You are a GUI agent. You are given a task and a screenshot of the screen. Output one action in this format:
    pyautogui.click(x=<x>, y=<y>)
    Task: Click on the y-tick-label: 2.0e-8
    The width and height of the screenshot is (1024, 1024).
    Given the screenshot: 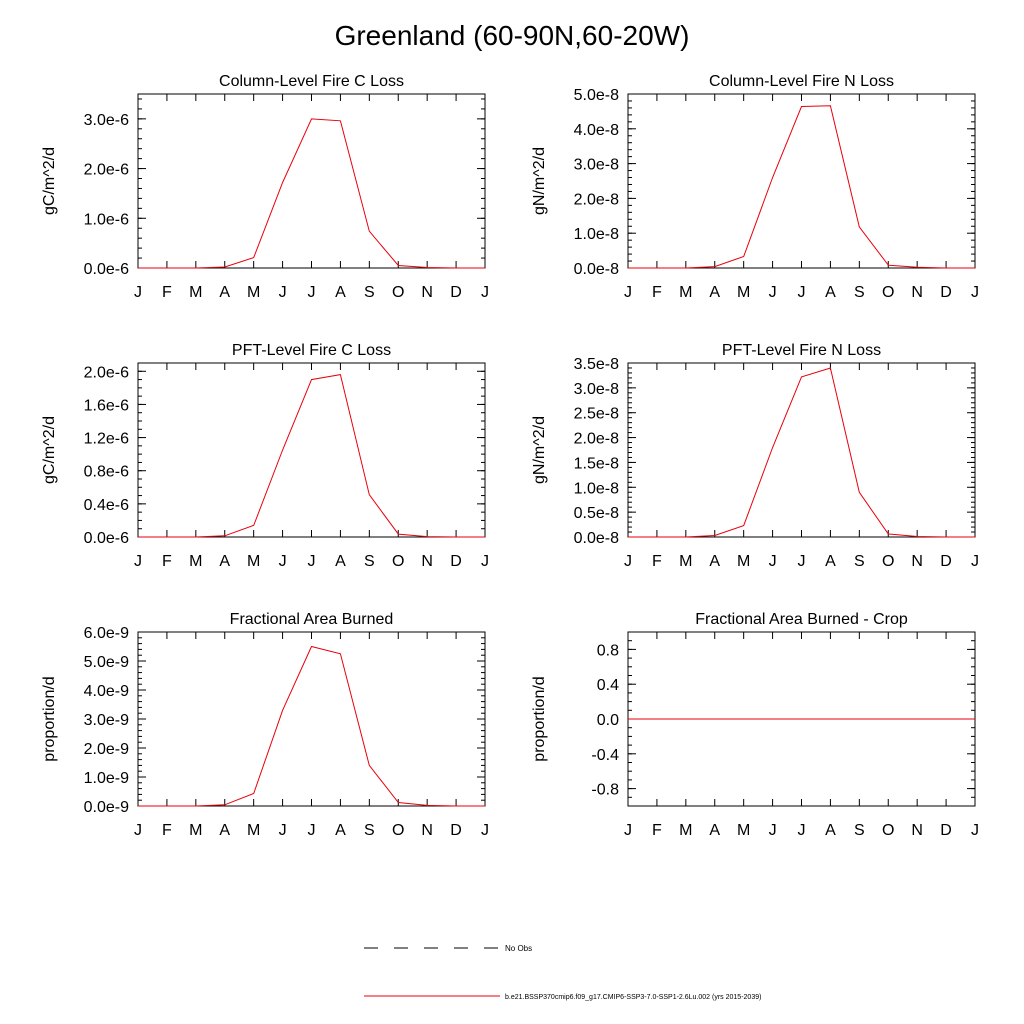 What is the action you would take?
    pyautogui.click(x=596, y=199)
    